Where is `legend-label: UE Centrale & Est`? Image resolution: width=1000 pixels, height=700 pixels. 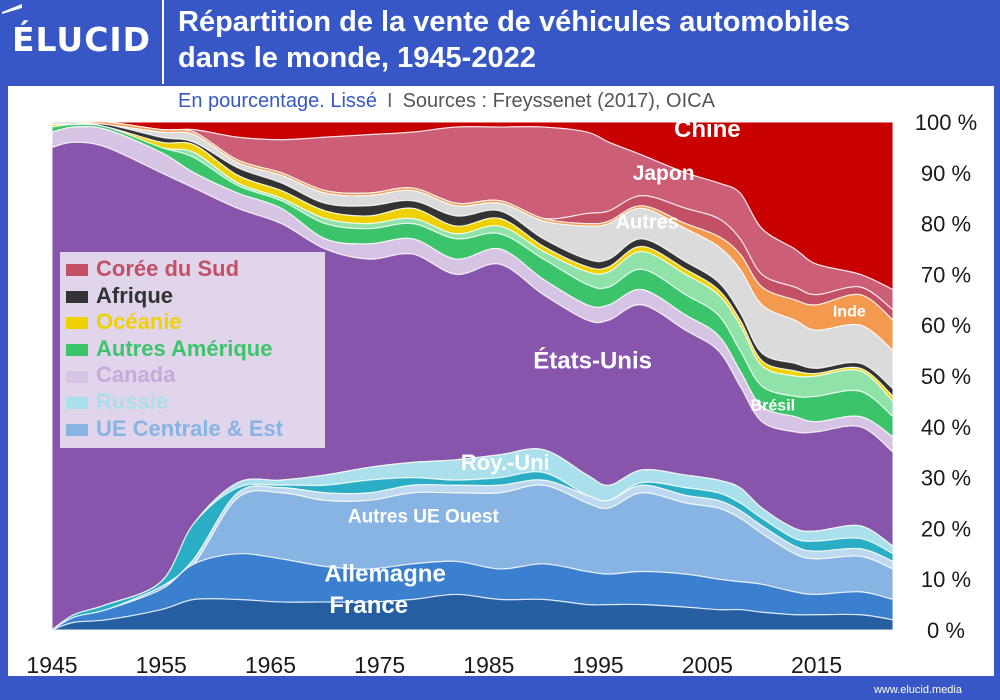 legend-label: UE Centrale & Est is located at coordinates (190, 428).